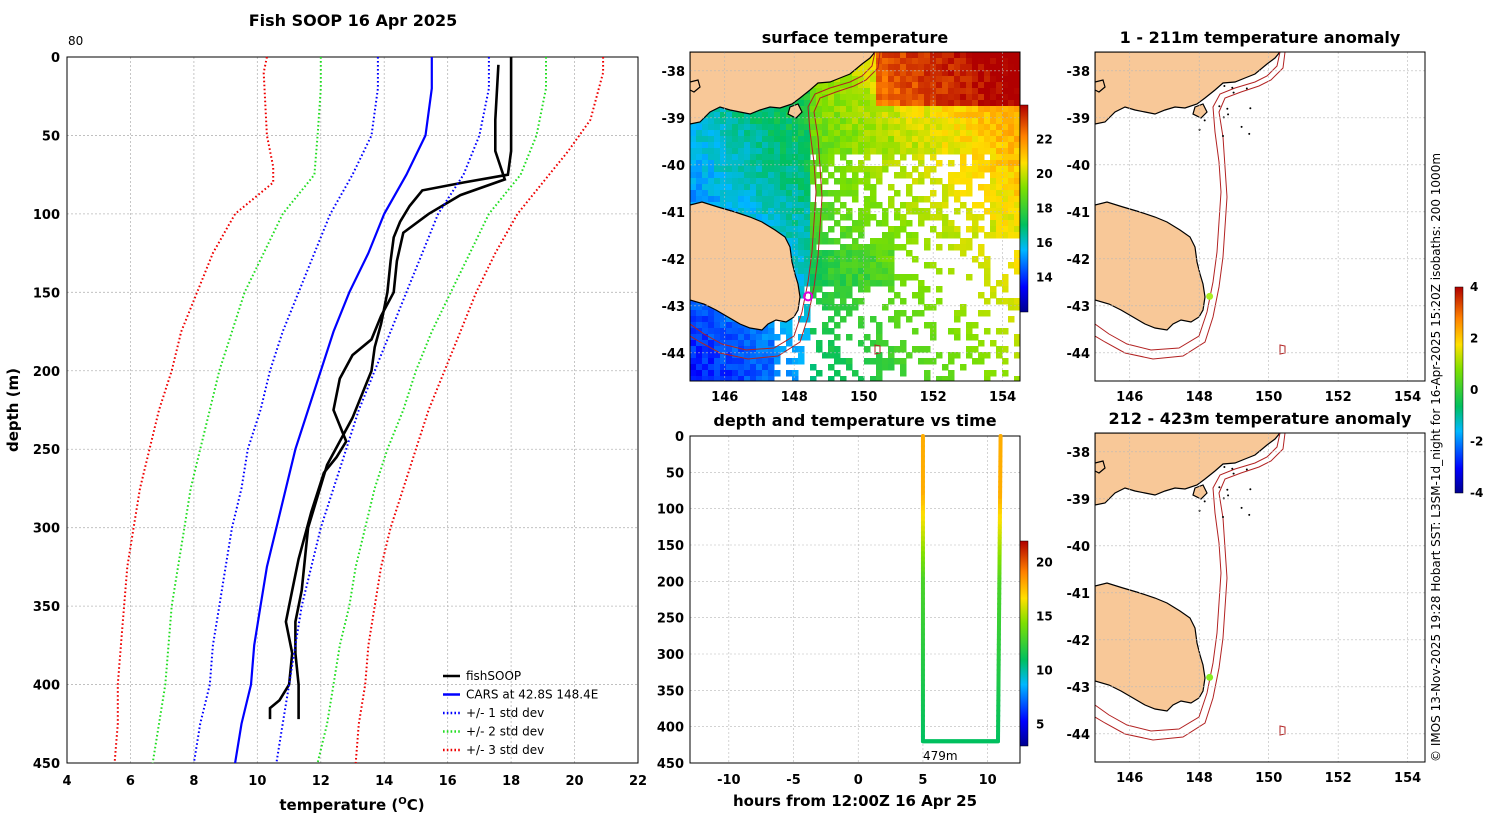  Describe the element at coordinates (1474, 390) in the screenshot. I see `anomaly-colorbar-tick: 0` at that location.